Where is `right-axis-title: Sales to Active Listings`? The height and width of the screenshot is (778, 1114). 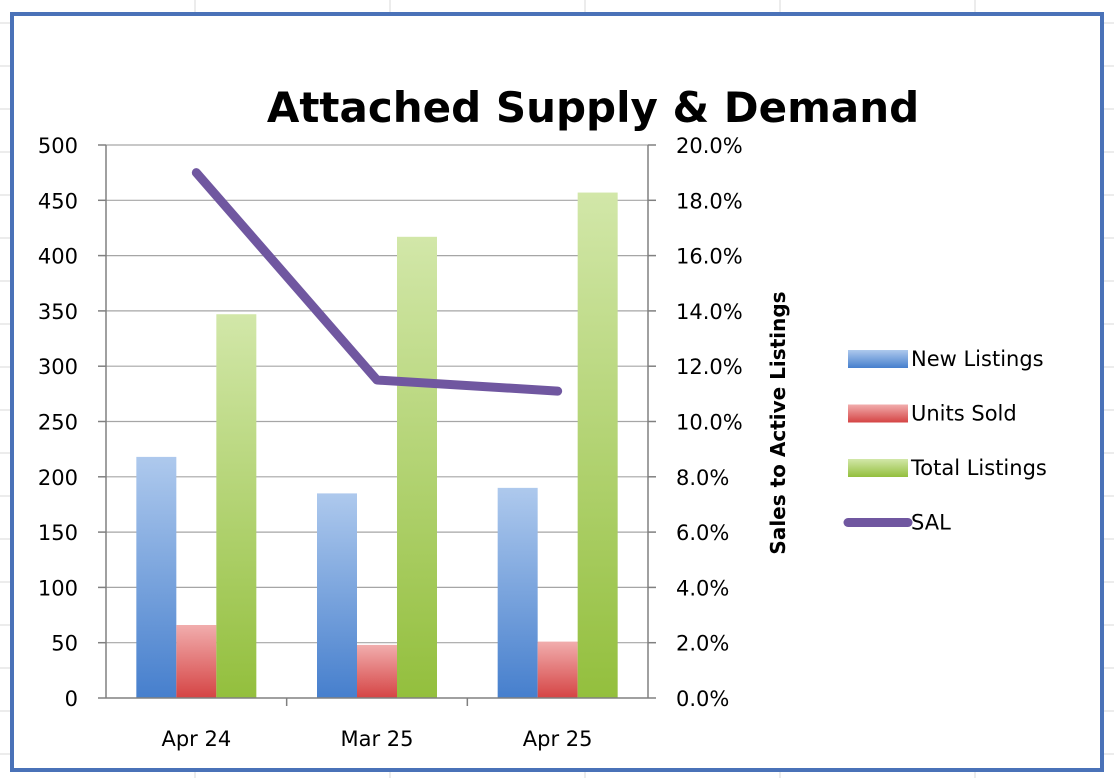 right-axis-title: Sales to Active Listings is located at coordinates (778, 422).